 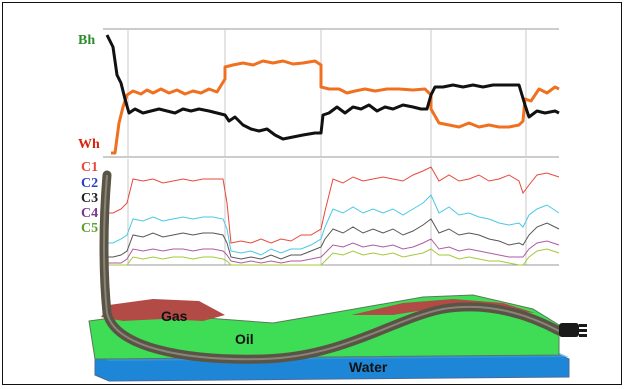 I want to click on c5-label: C5, so click(x=89, y=228).